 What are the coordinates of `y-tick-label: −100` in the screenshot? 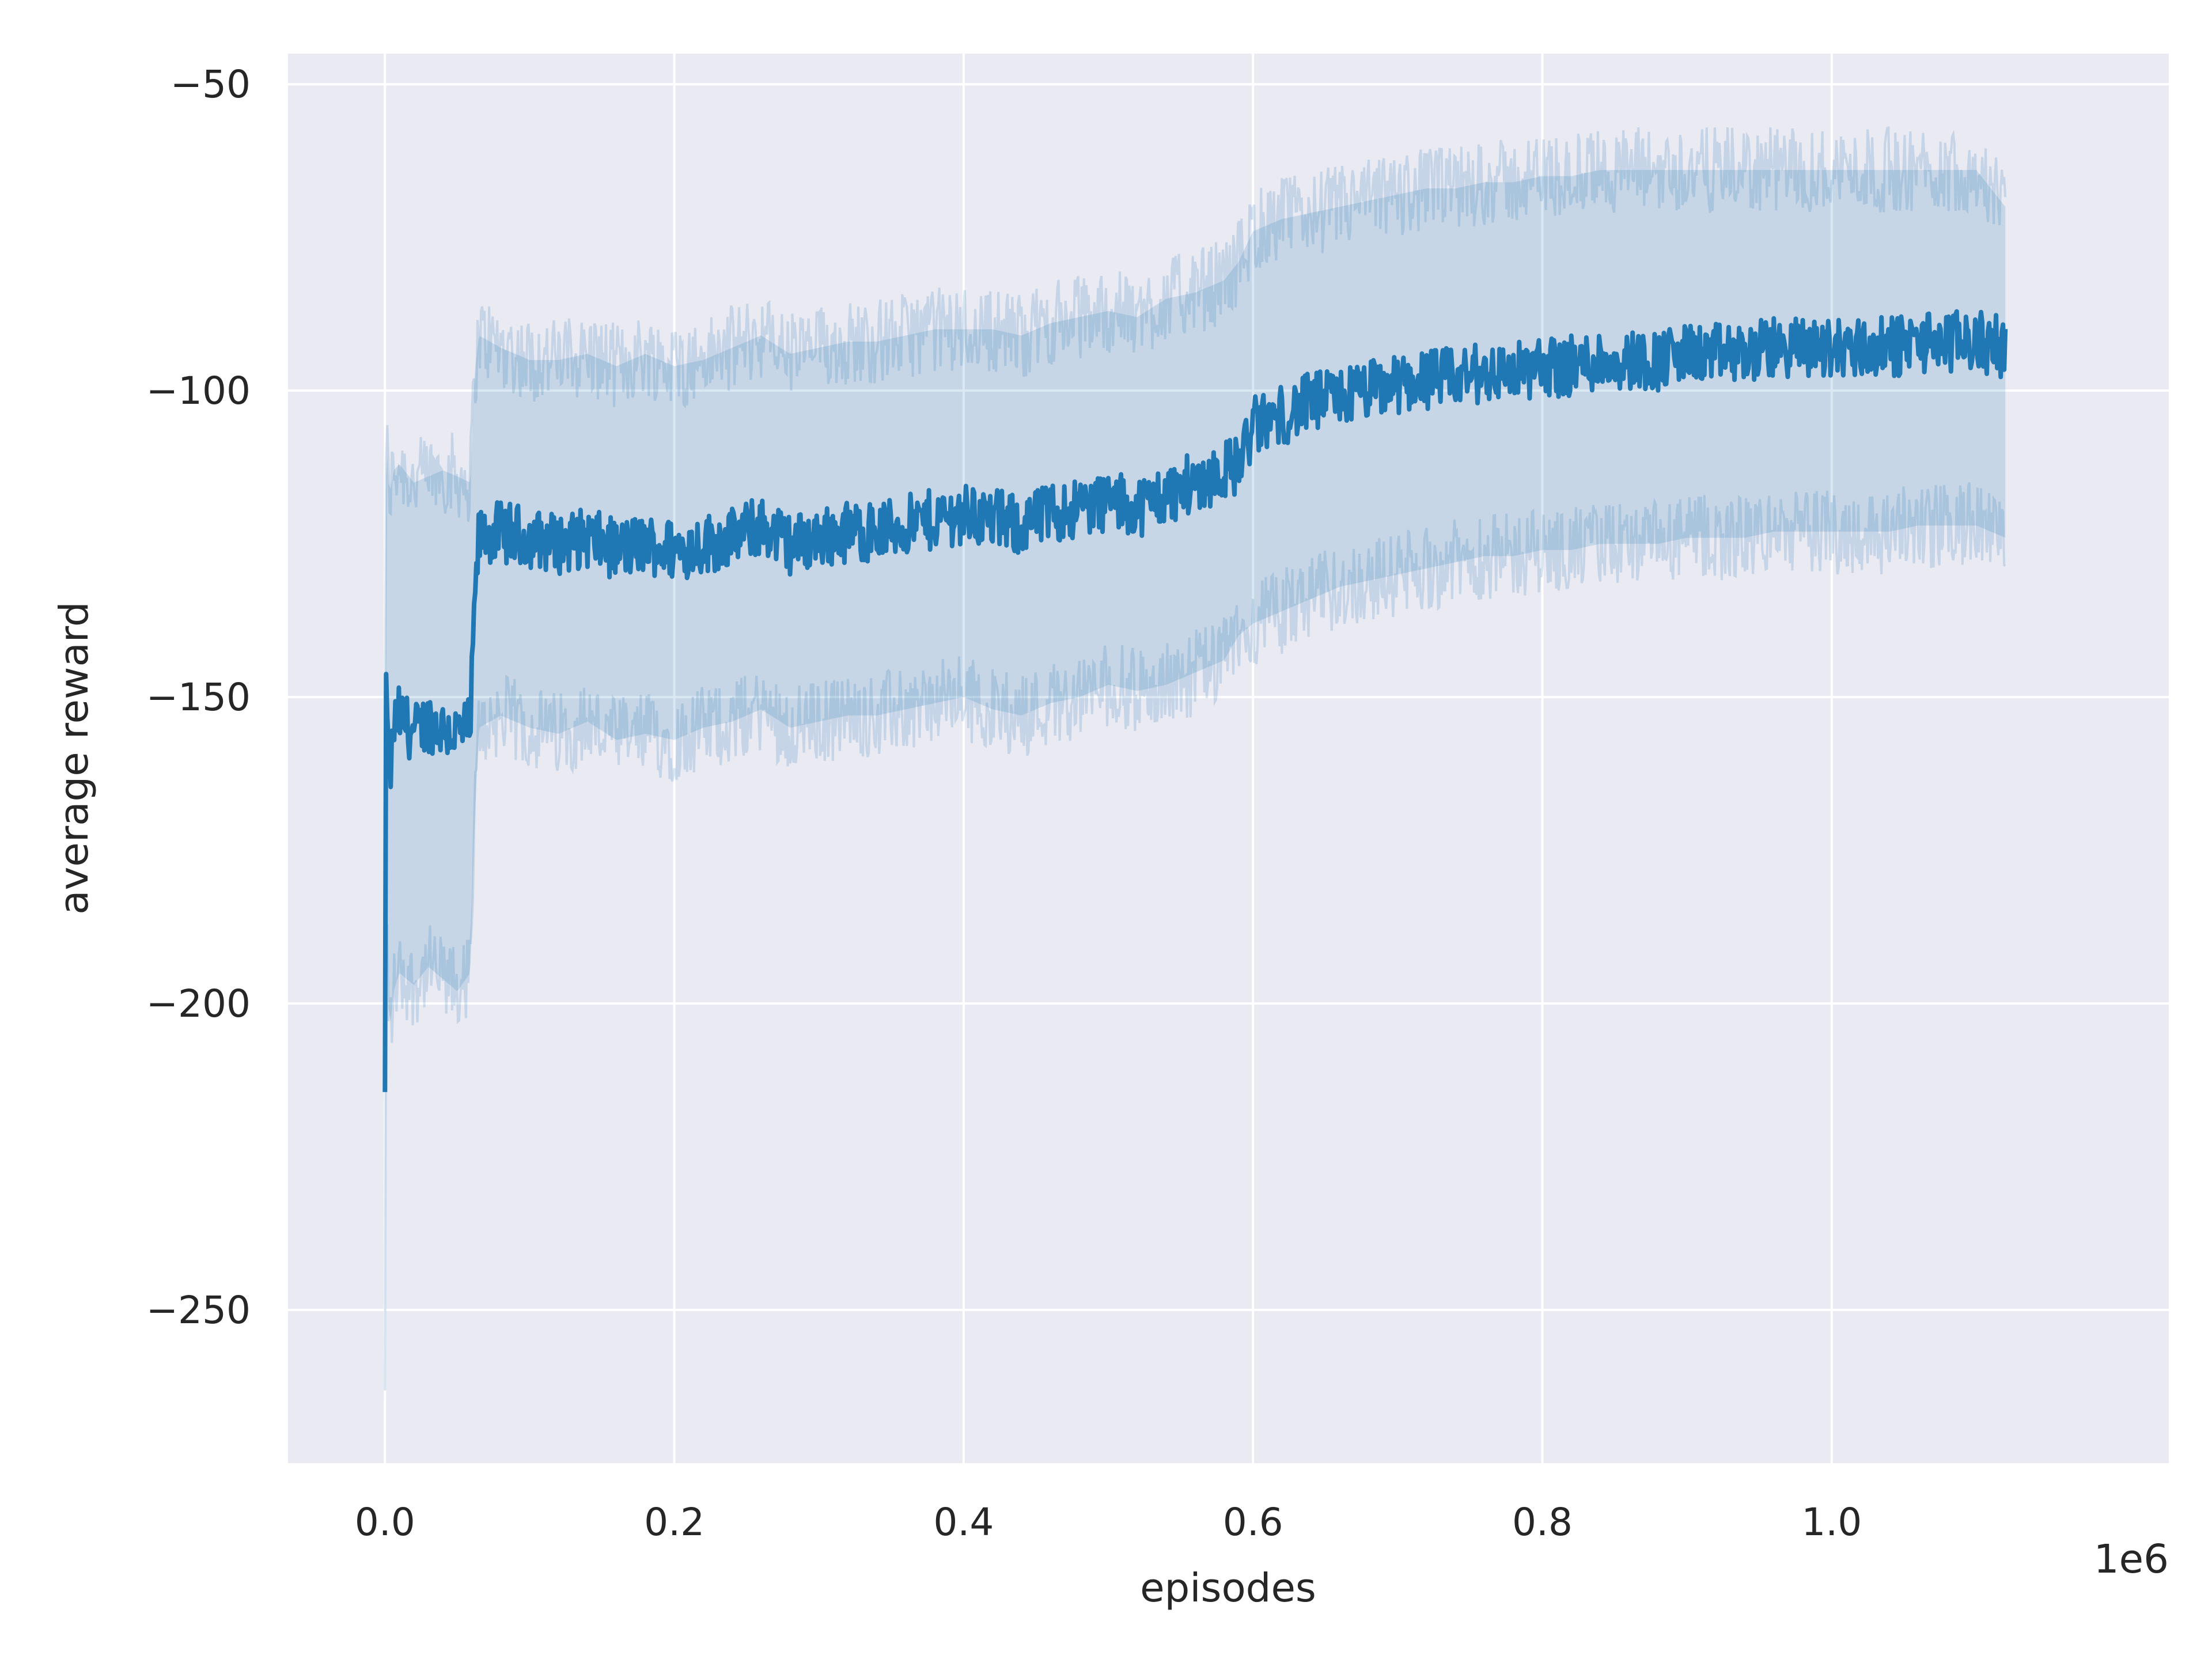 It's located at (198, 391).